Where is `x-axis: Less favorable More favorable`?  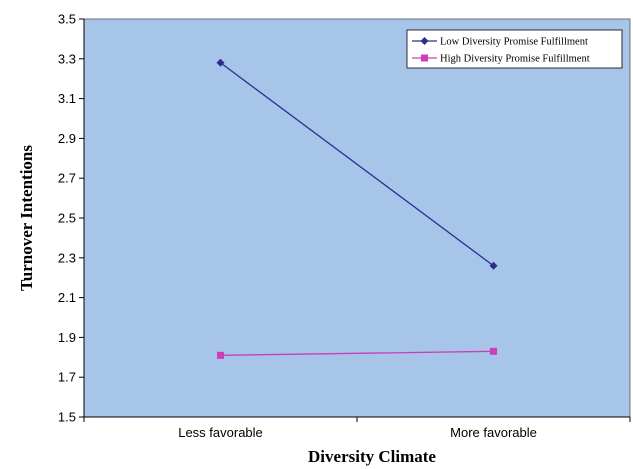 x-axis: Less favorable More favorable is located at coordinates (357, 428).